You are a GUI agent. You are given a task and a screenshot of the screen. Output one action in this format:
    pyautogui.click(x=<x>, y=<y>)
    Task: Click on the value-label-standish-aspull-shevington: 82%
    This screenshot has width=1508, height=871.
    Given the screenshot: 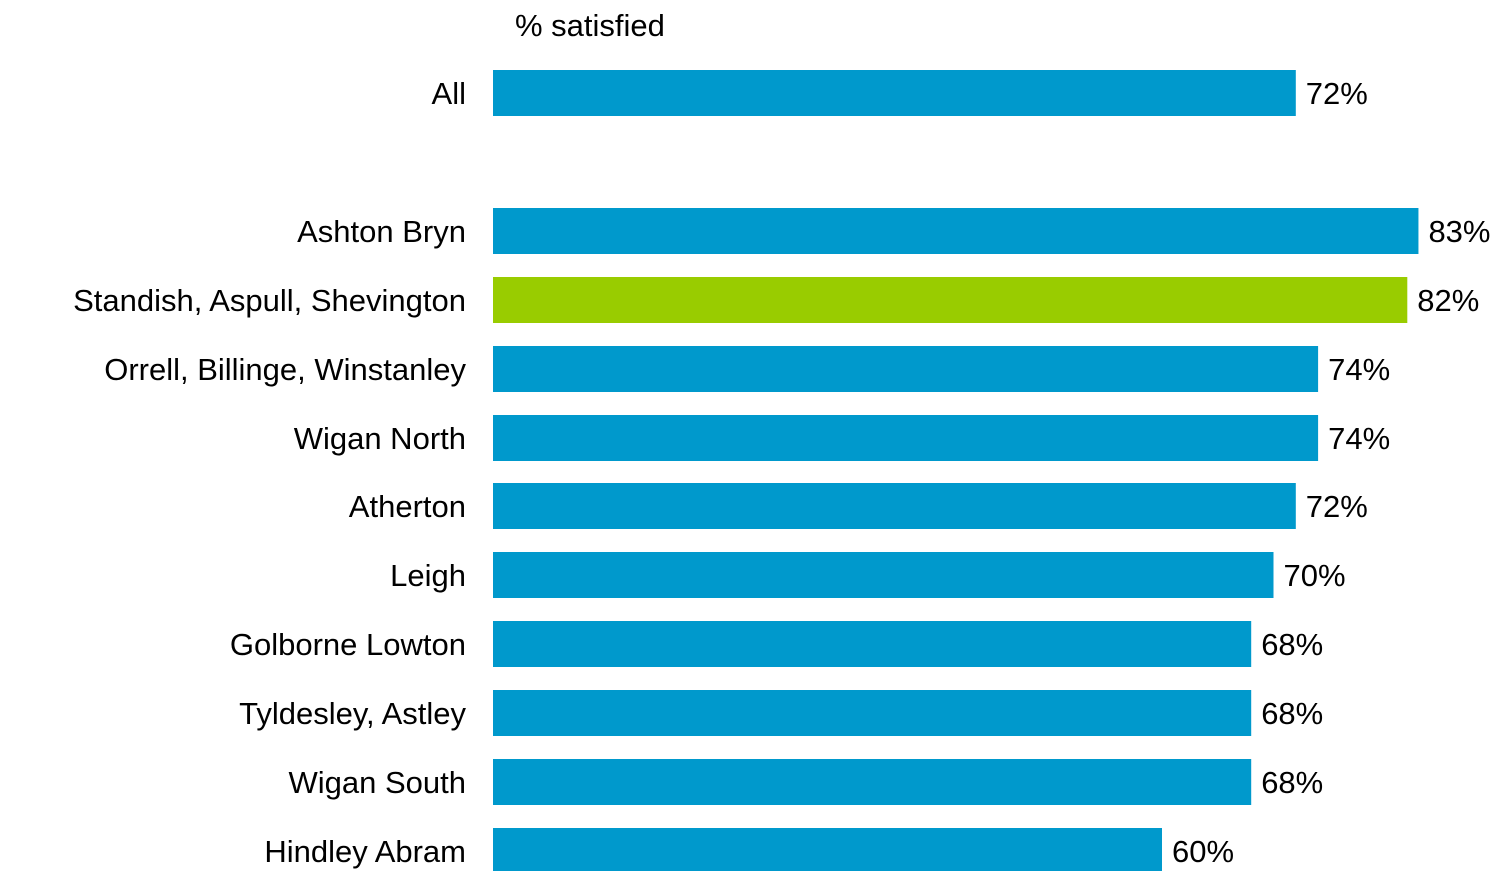 What is the action you would take?
    pyautogui.click(x=1448, y=300)
    